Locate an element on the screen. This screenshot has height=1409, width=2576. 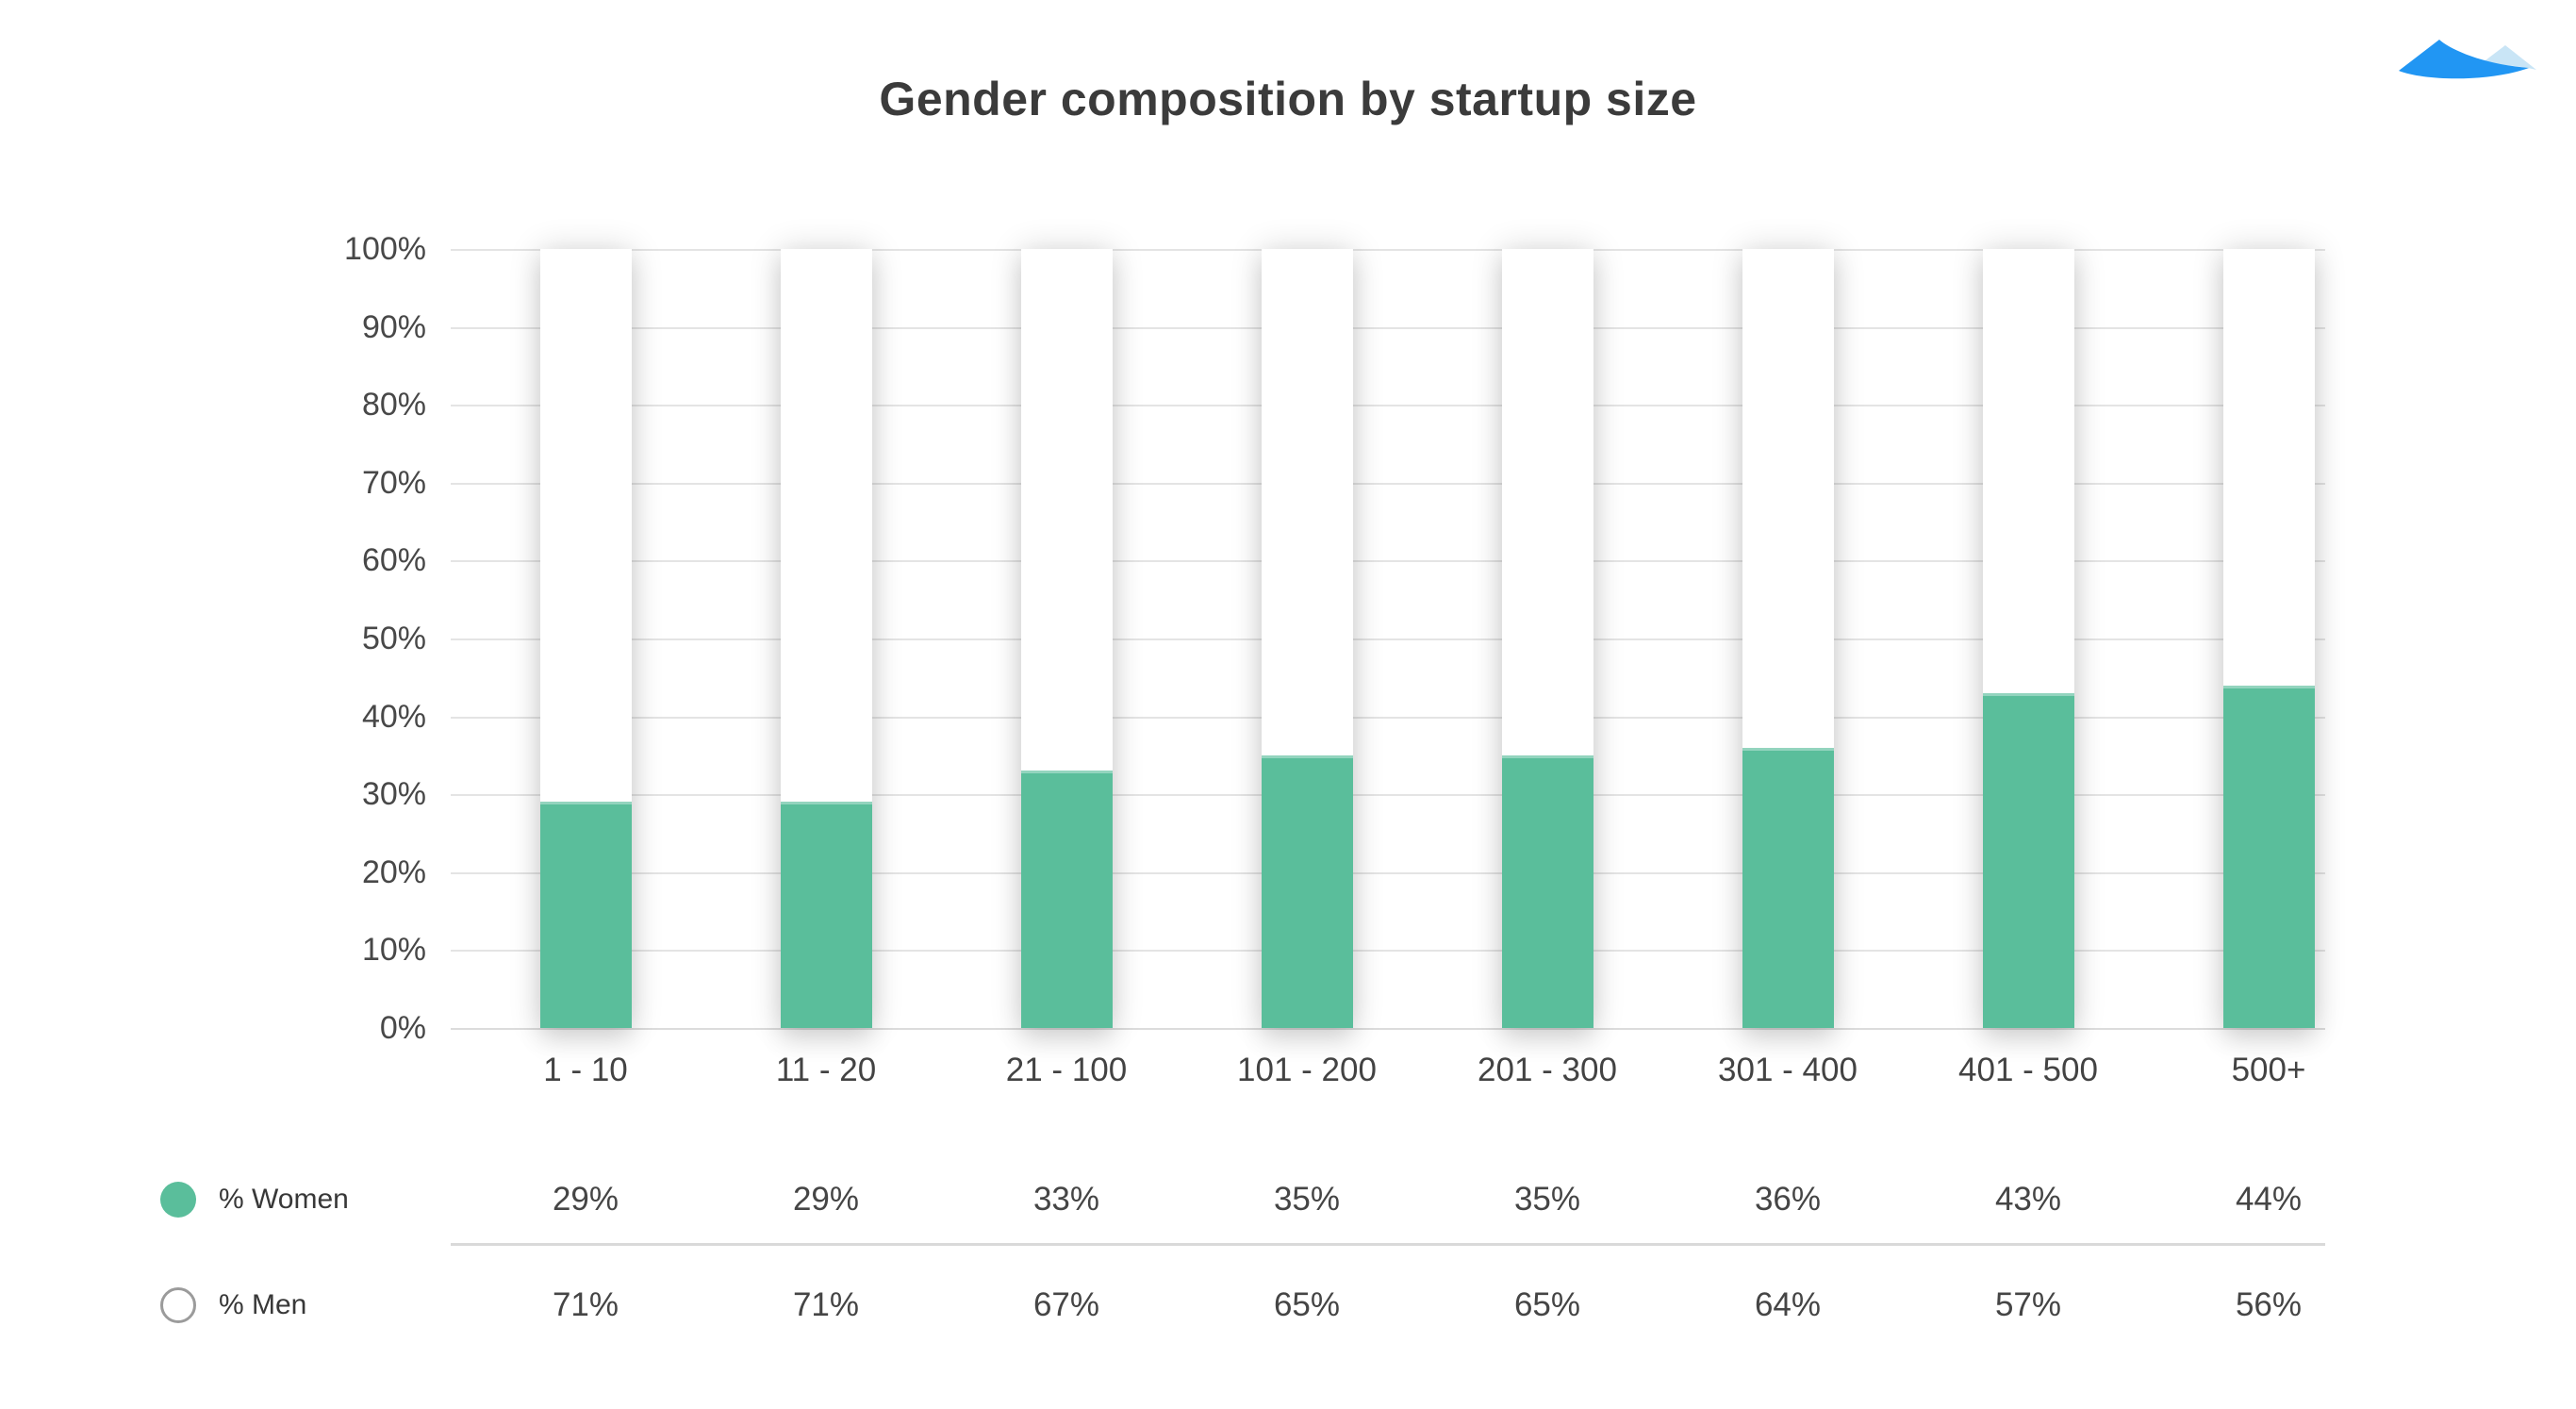
y-axis-label: 0% is located at coordinates (402, 1028).